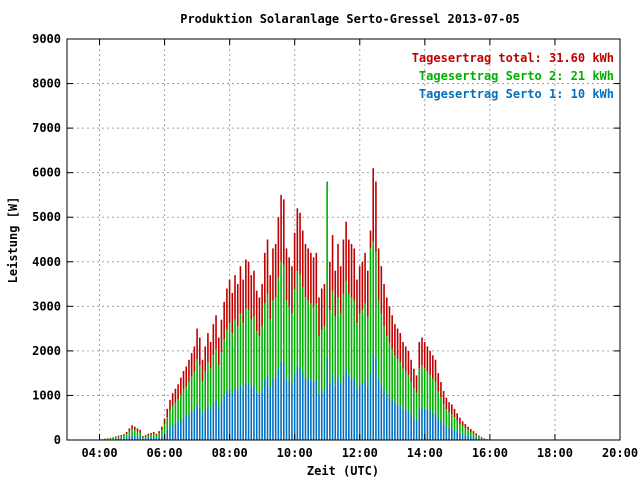 The image size is (640, 480). Describe the element at coordinates (46, 306) in the screenshot. I see `y-tick-label: 3000` at that location.